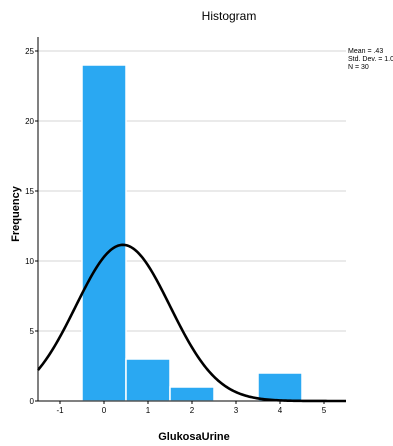 This screenshot has height=446, width=393. I want to click on y-ticks: 0 5 10 15 20 25, so click(31, 226).